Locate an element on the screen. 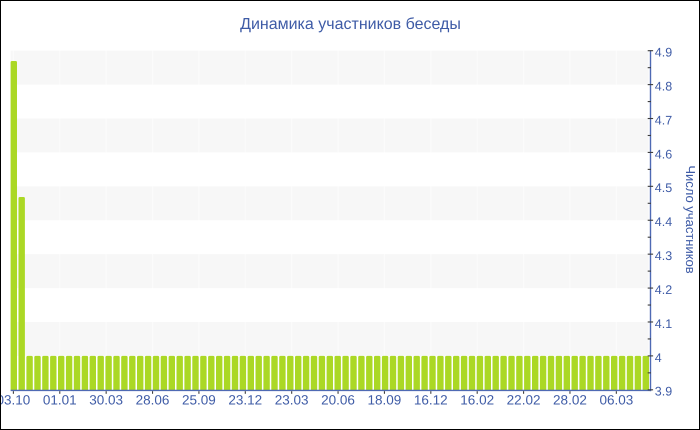  svg-text: 16.12 is located at coordinates (431, 400).